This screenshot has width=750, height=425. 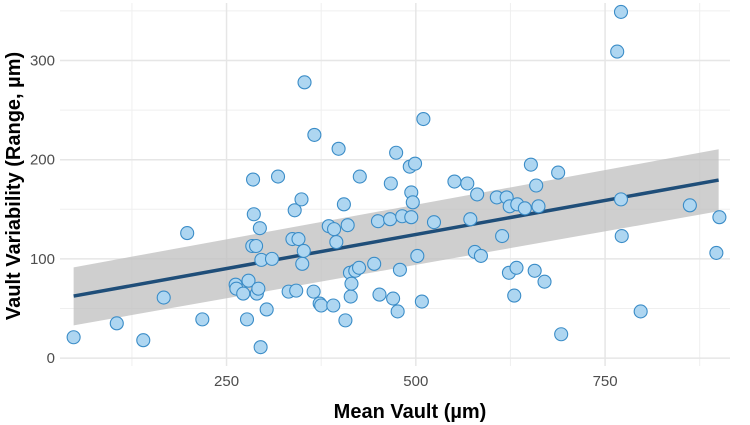 What do you see at coordinates (410, 412) in the screenshot?
I see `x-axis-title: Mean Vault (µm)` at bounding box center [410, 412].